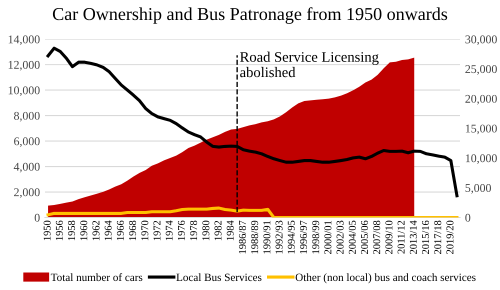 The width and height of the screenshot is (500, 290). I want to click on y-tick-label: 6,000, so click(27, 142).